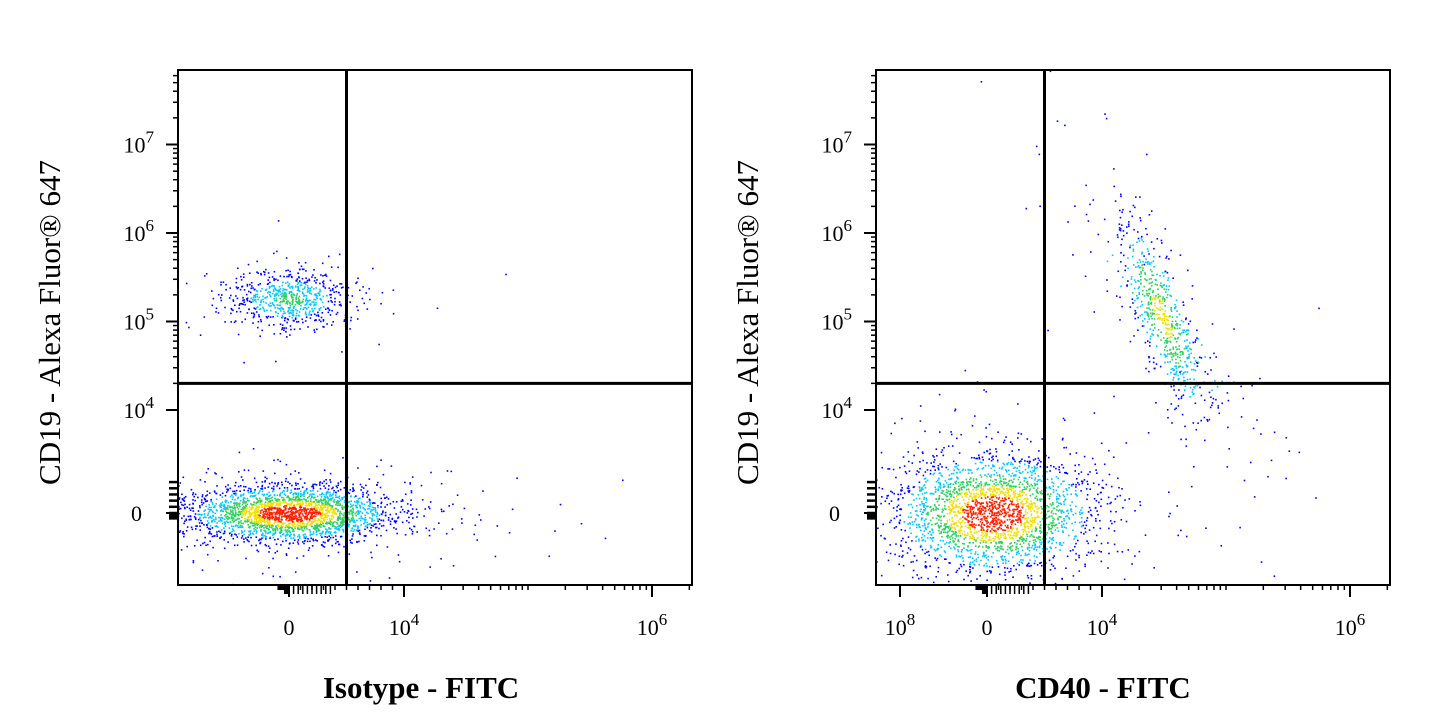  Describe the element at coordinates (139, 320) in the screenshot. I see `y-tick-label: 105` at that location.